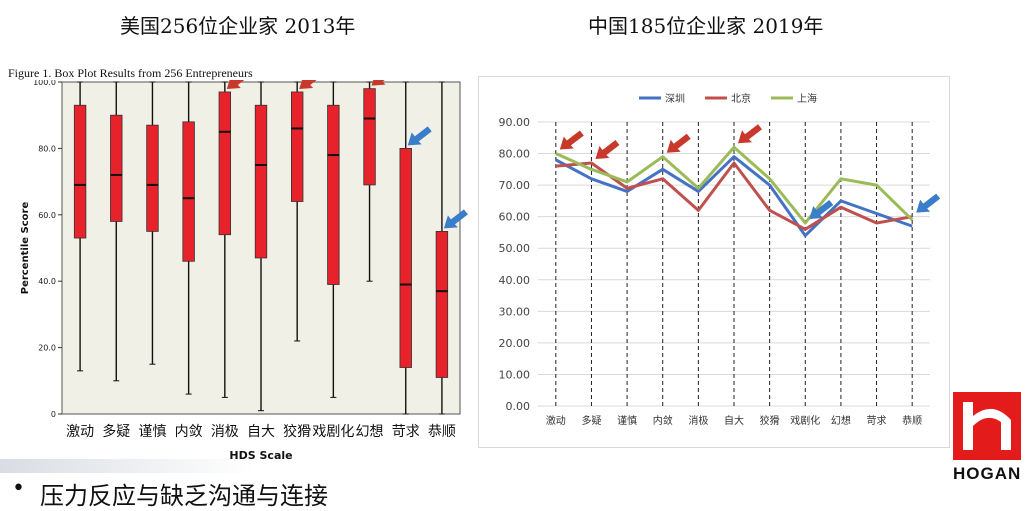 Image resolution: width=1028 pixels, height=511 pixels. Describe the element at coordinates (47, 148) in the screenshot. I see `y-tick-label: 80.0` at that location.